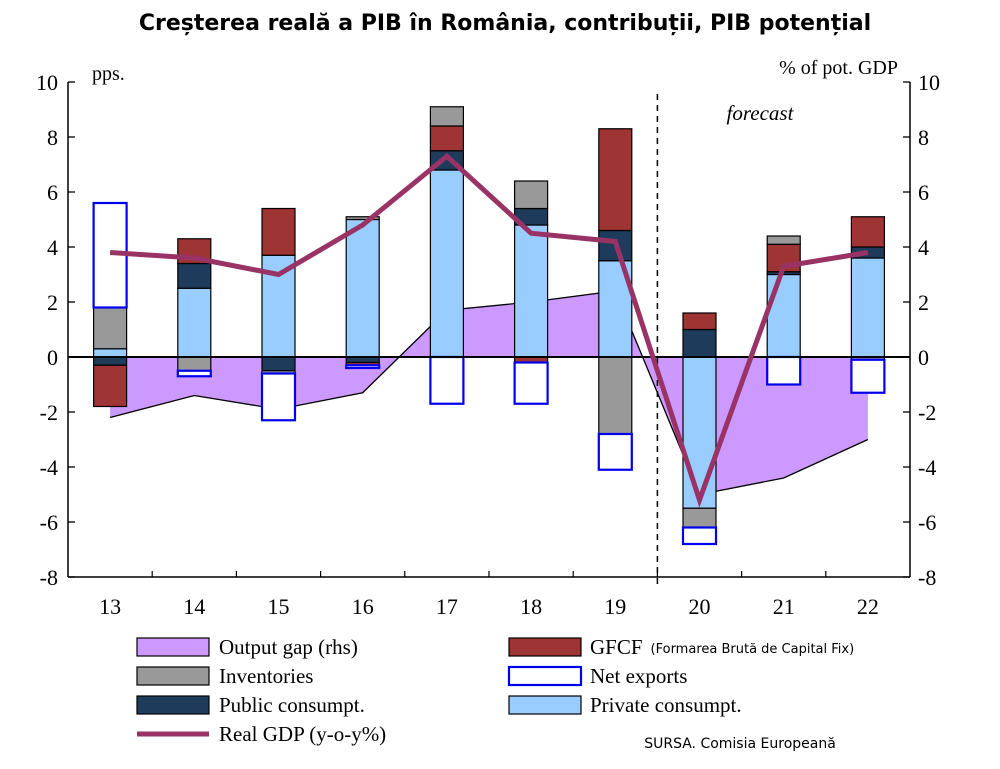  Describe the element at coordinates (923, 302) in the screenshot. I see `right-tick-label: 2` at that location.